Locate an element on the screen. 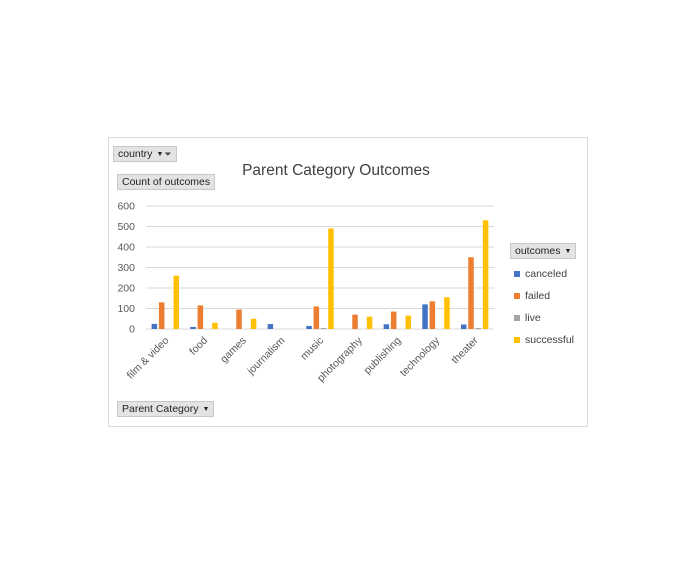 The height and width of the screenshot is (564, 696). y-tick-label: 300 is located at coordinates (126, 268).